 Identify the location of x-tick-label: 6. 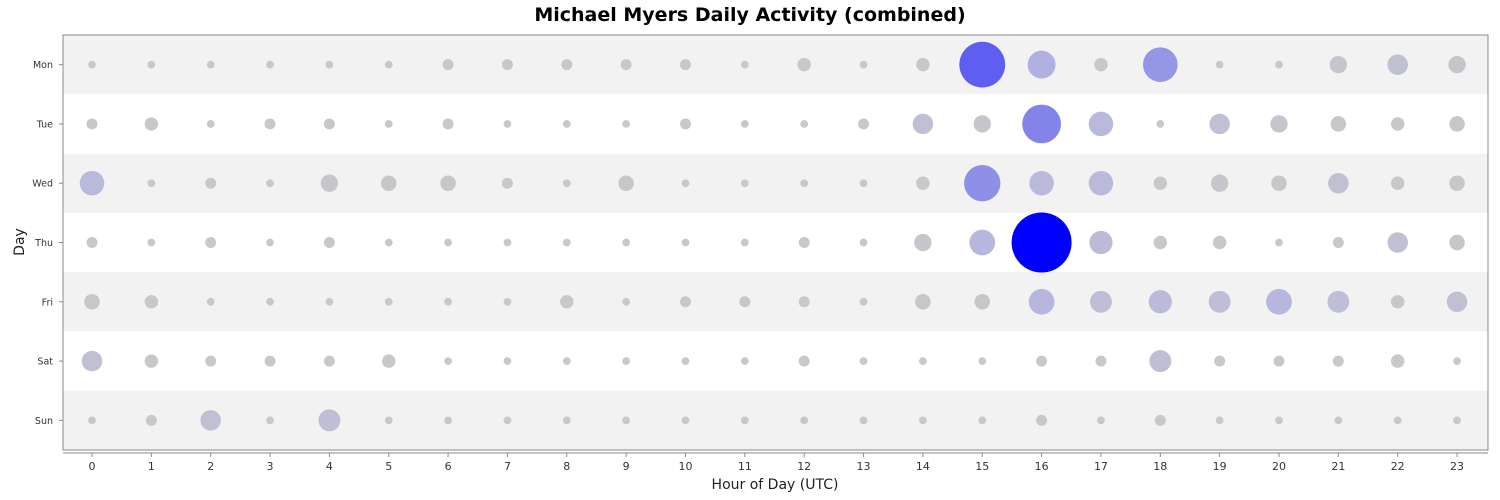
(448, 466).